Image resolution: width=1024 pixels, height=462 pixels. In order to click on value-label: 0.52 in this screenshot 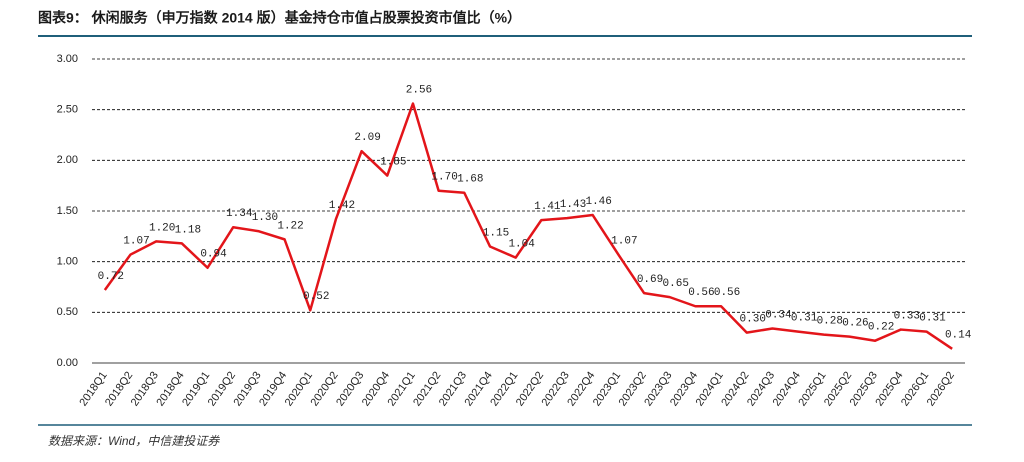, I will do `click(316, 297)`.